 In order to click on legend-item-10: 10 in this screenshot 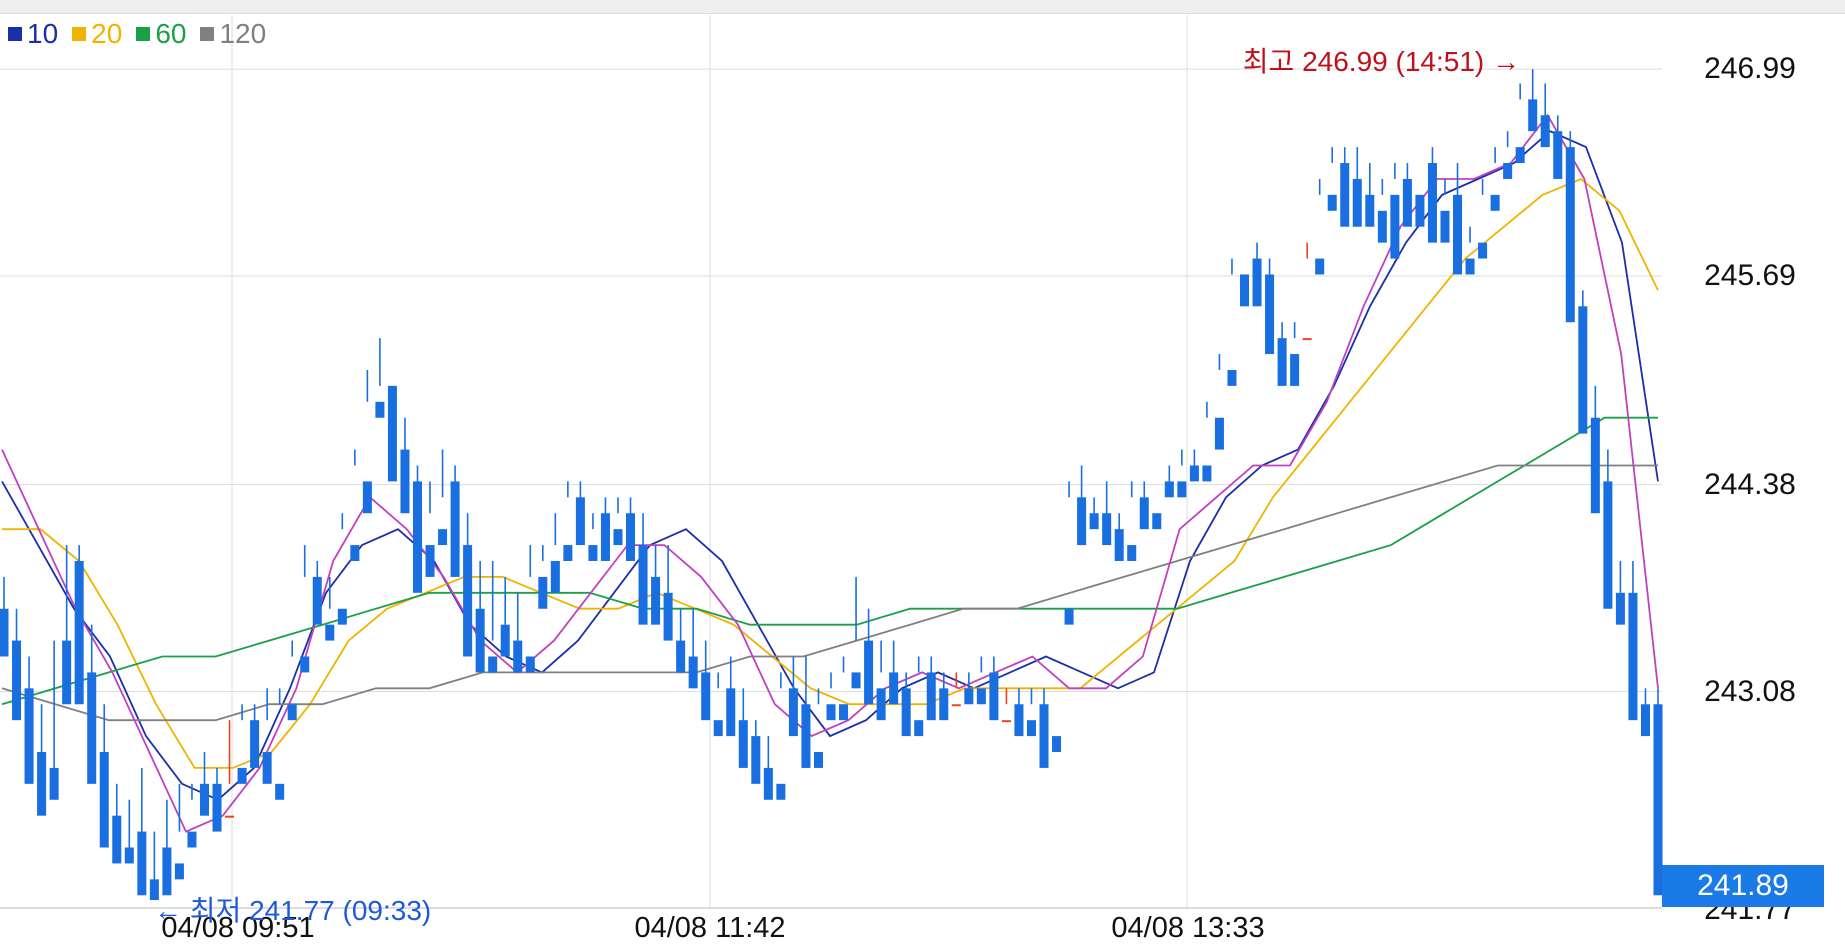, I will do `click(33, 34)`.